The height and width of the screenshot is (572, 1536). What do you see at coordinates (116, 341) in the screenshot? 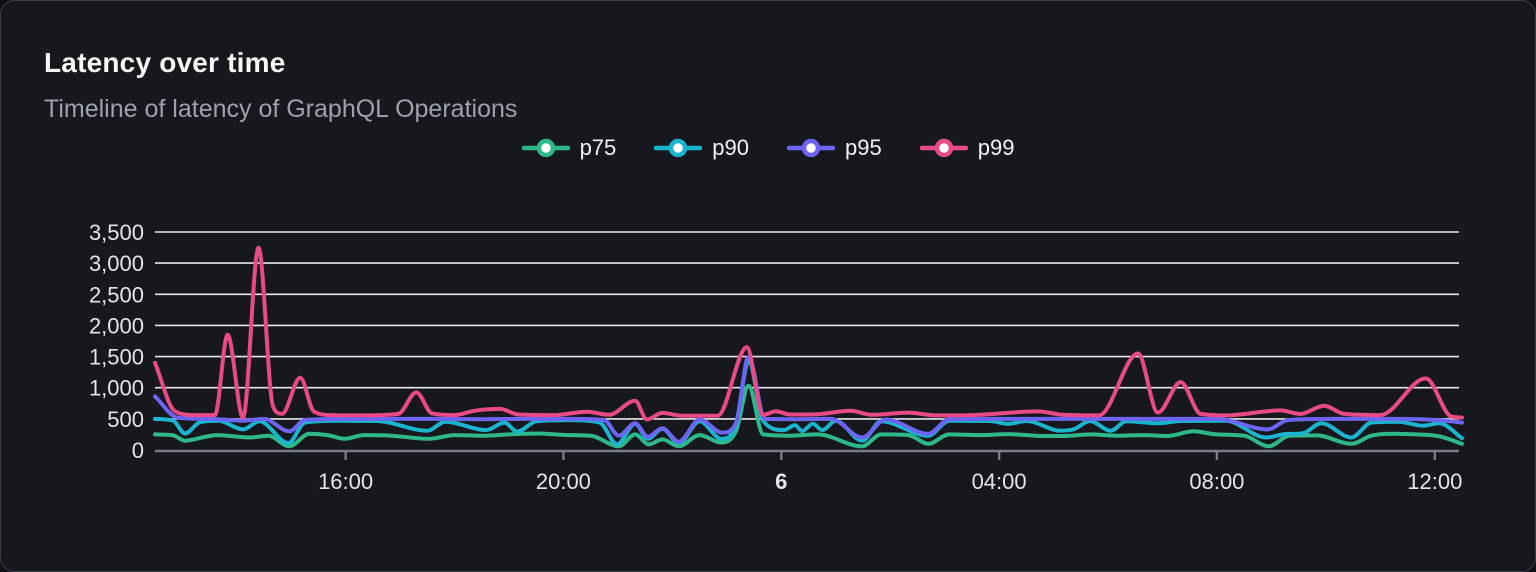
I see `y-axis-labels: 0 500 1,000 1,500 2,000 2,500 3,000 3,500` at bounding box center [116, 341].